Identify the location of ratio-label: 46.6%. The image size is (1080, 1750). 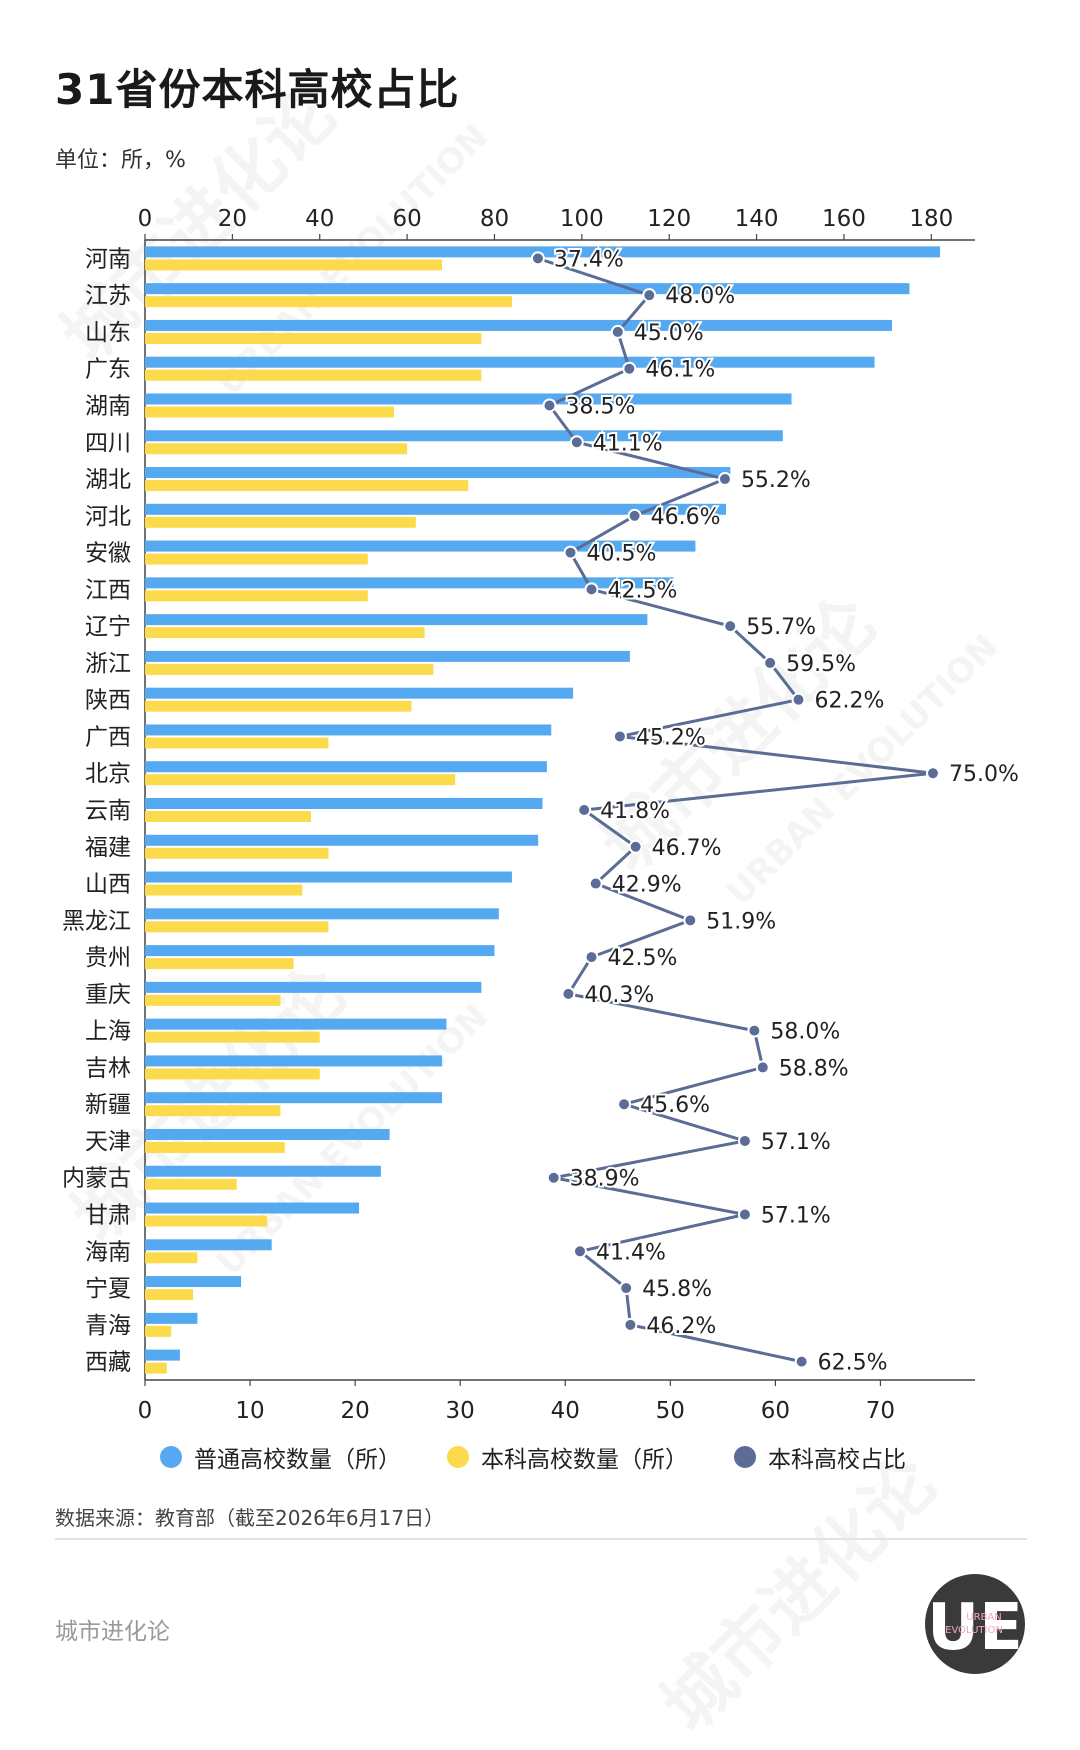
(686, 517).